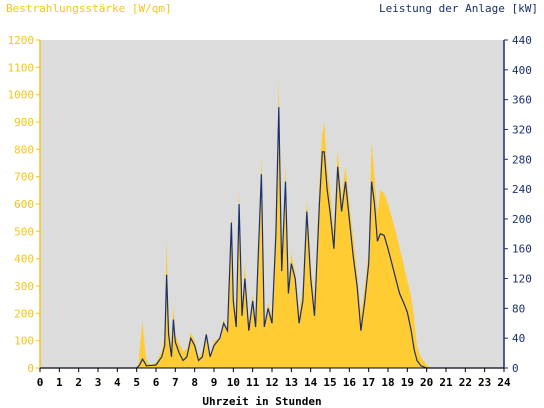  Describe the element at coordinates (24, 286) in the screenshot. I see `left-tick-label: 300` at that location.